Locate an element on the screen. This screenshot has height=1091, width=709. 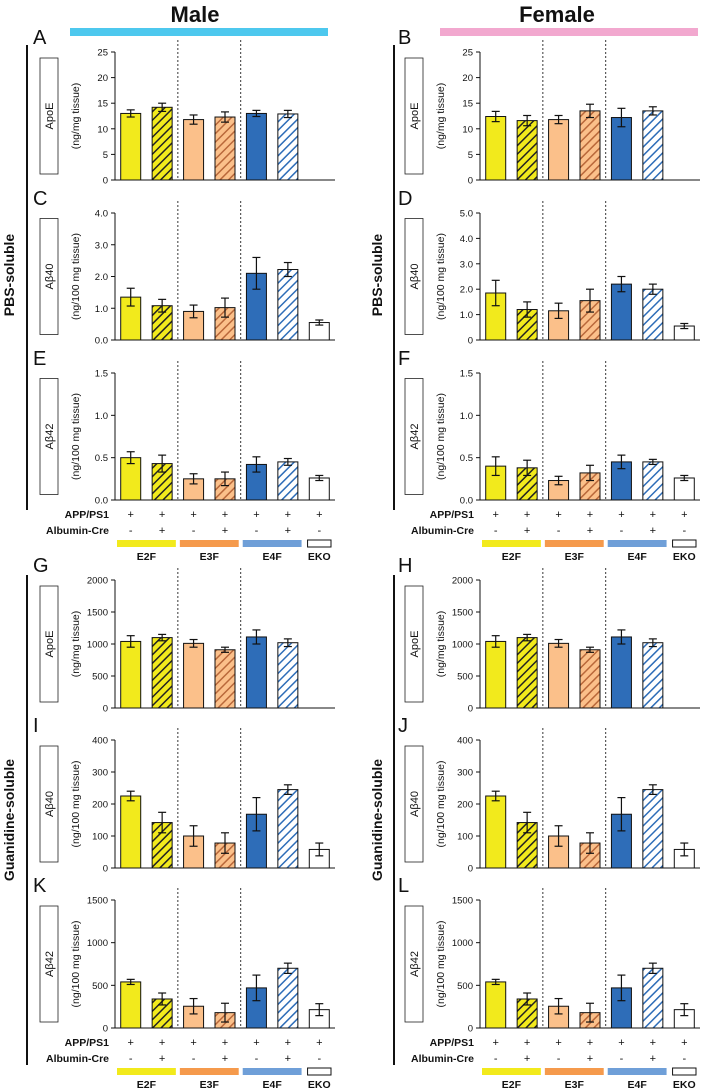
y-tick-label: 3.0 is located at coordinates (466, 264).